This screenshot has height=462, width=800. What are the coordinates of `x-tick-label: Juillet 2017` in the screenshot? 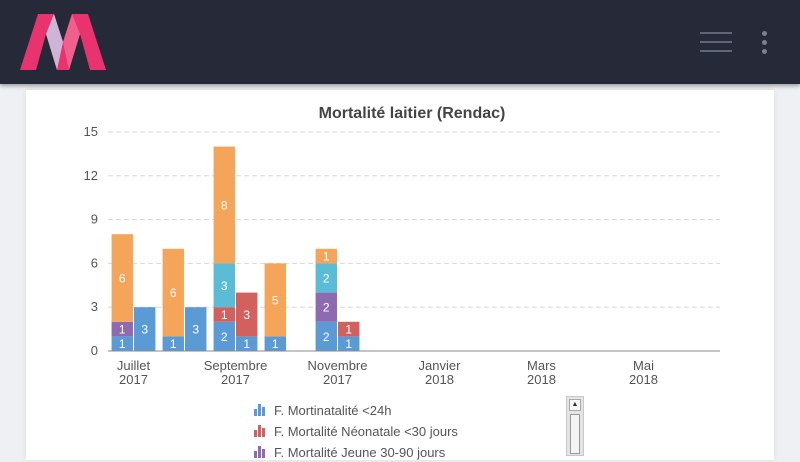 It's located at (134, 372).